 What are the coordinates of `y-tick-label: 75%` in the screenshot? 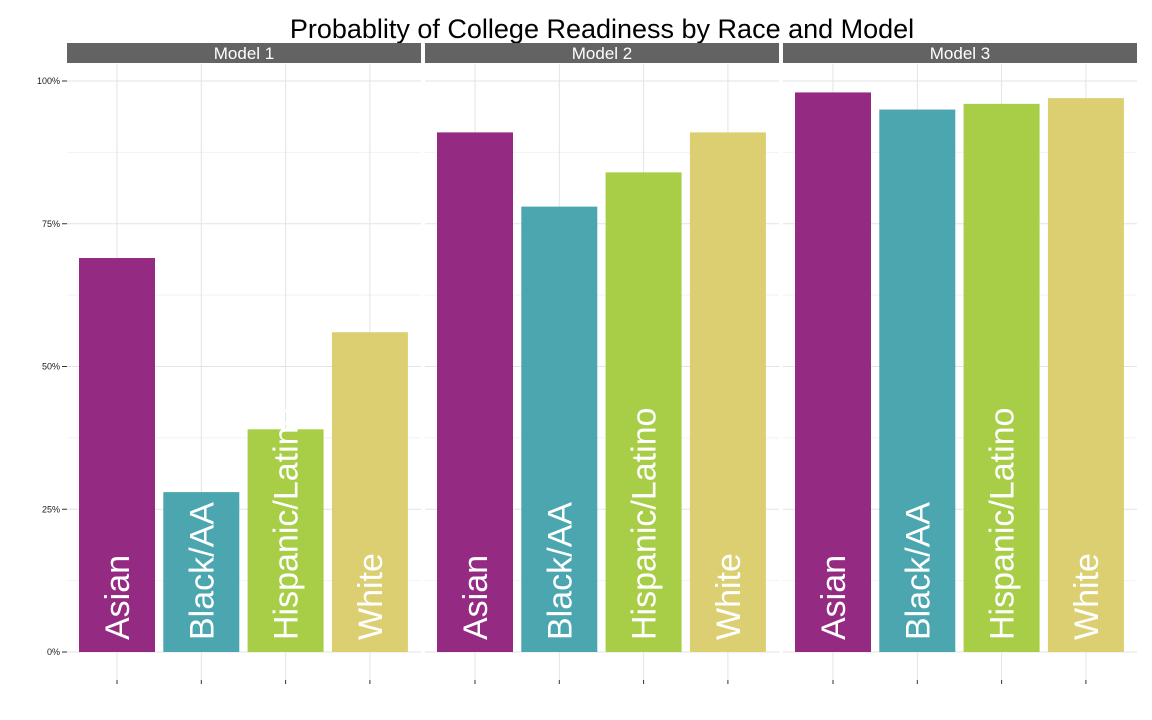 It's located at (51, 224).